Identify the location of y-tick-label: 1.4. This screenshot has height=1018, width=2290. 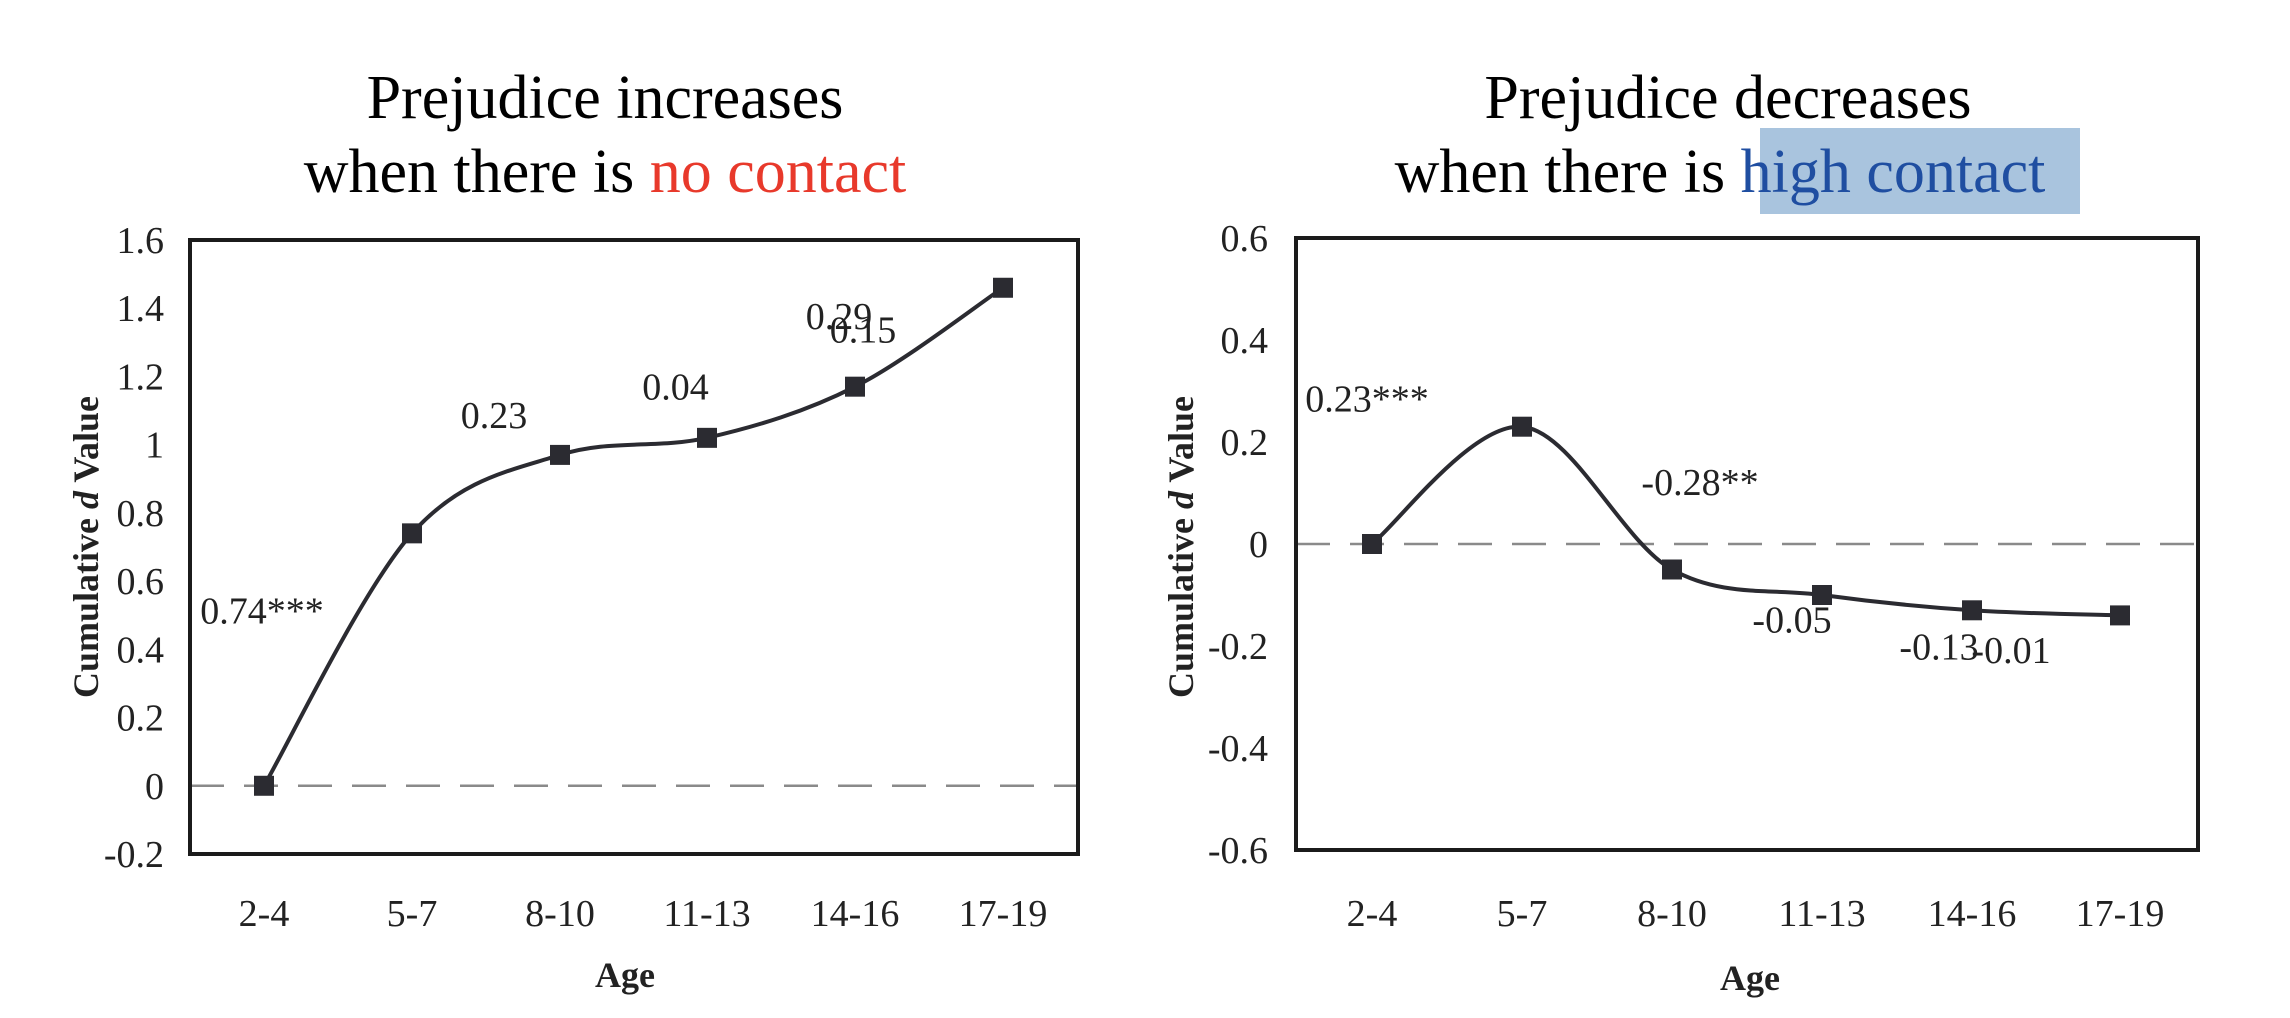
(141, 309).